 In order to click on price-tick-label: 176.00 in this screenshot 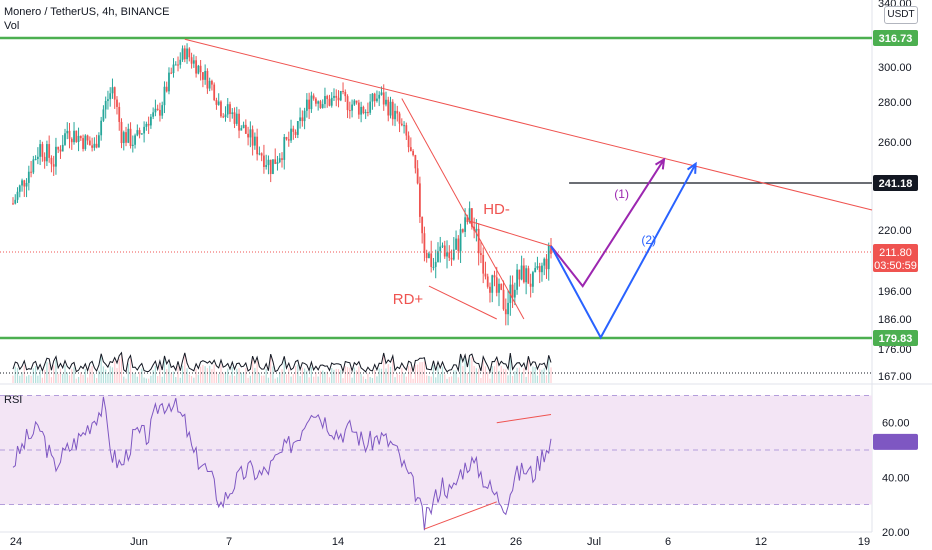, I will do `click(895, 350)`.